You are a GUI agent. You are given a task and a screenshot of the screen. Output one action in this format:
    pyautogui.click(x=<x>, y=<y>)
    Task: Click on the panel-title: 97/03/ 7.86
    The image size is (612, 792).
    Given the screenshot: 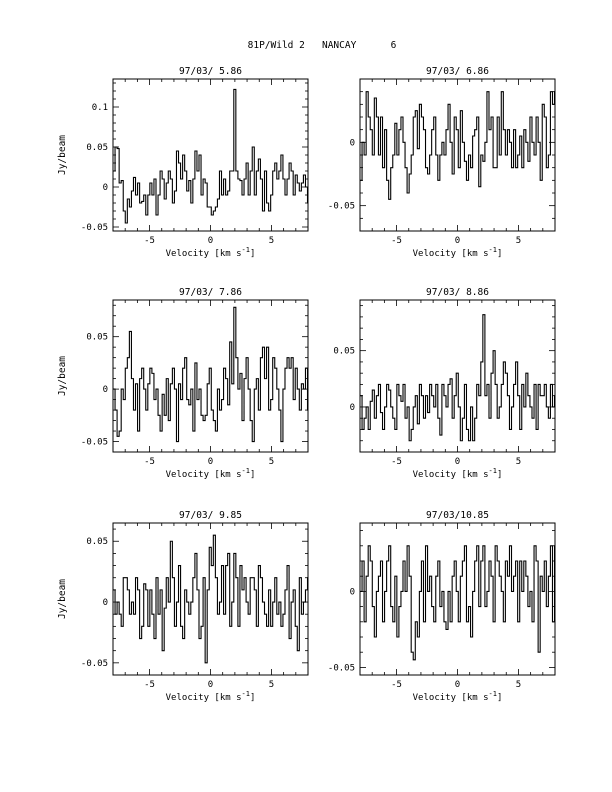 What is the action you would take?
    pyautogui.click(x=210, y=292)
    